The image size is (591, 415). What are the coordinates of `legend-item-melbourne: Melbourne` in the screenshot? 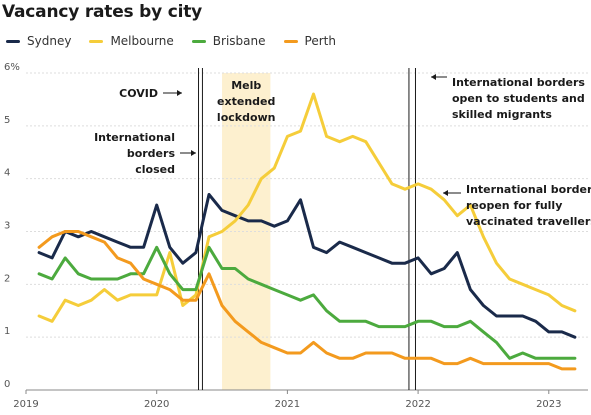 It's located at (131, 41).